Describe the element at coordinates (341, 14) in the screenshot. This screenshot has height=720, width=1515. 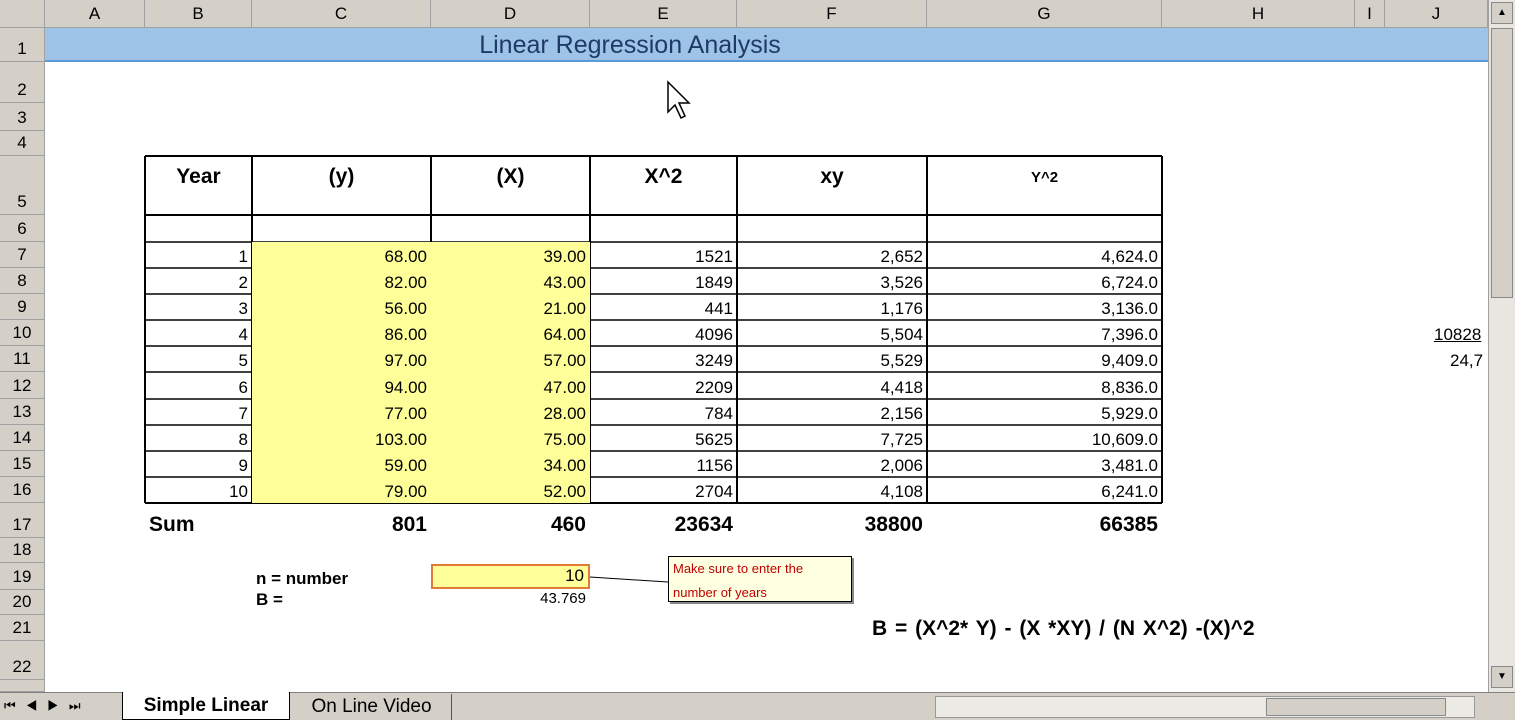
I see `column-header: C` at that location.